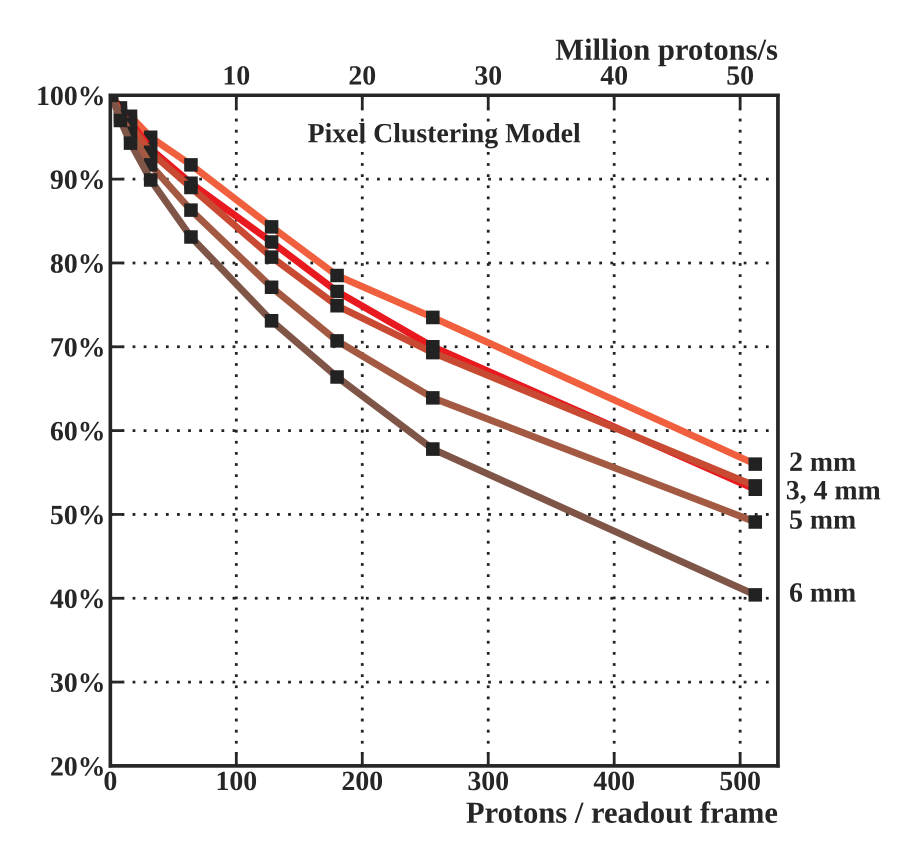 The width and height of the screenshot is (912, 851). I want to click on x-tick-label: 0, so click(110, 781).